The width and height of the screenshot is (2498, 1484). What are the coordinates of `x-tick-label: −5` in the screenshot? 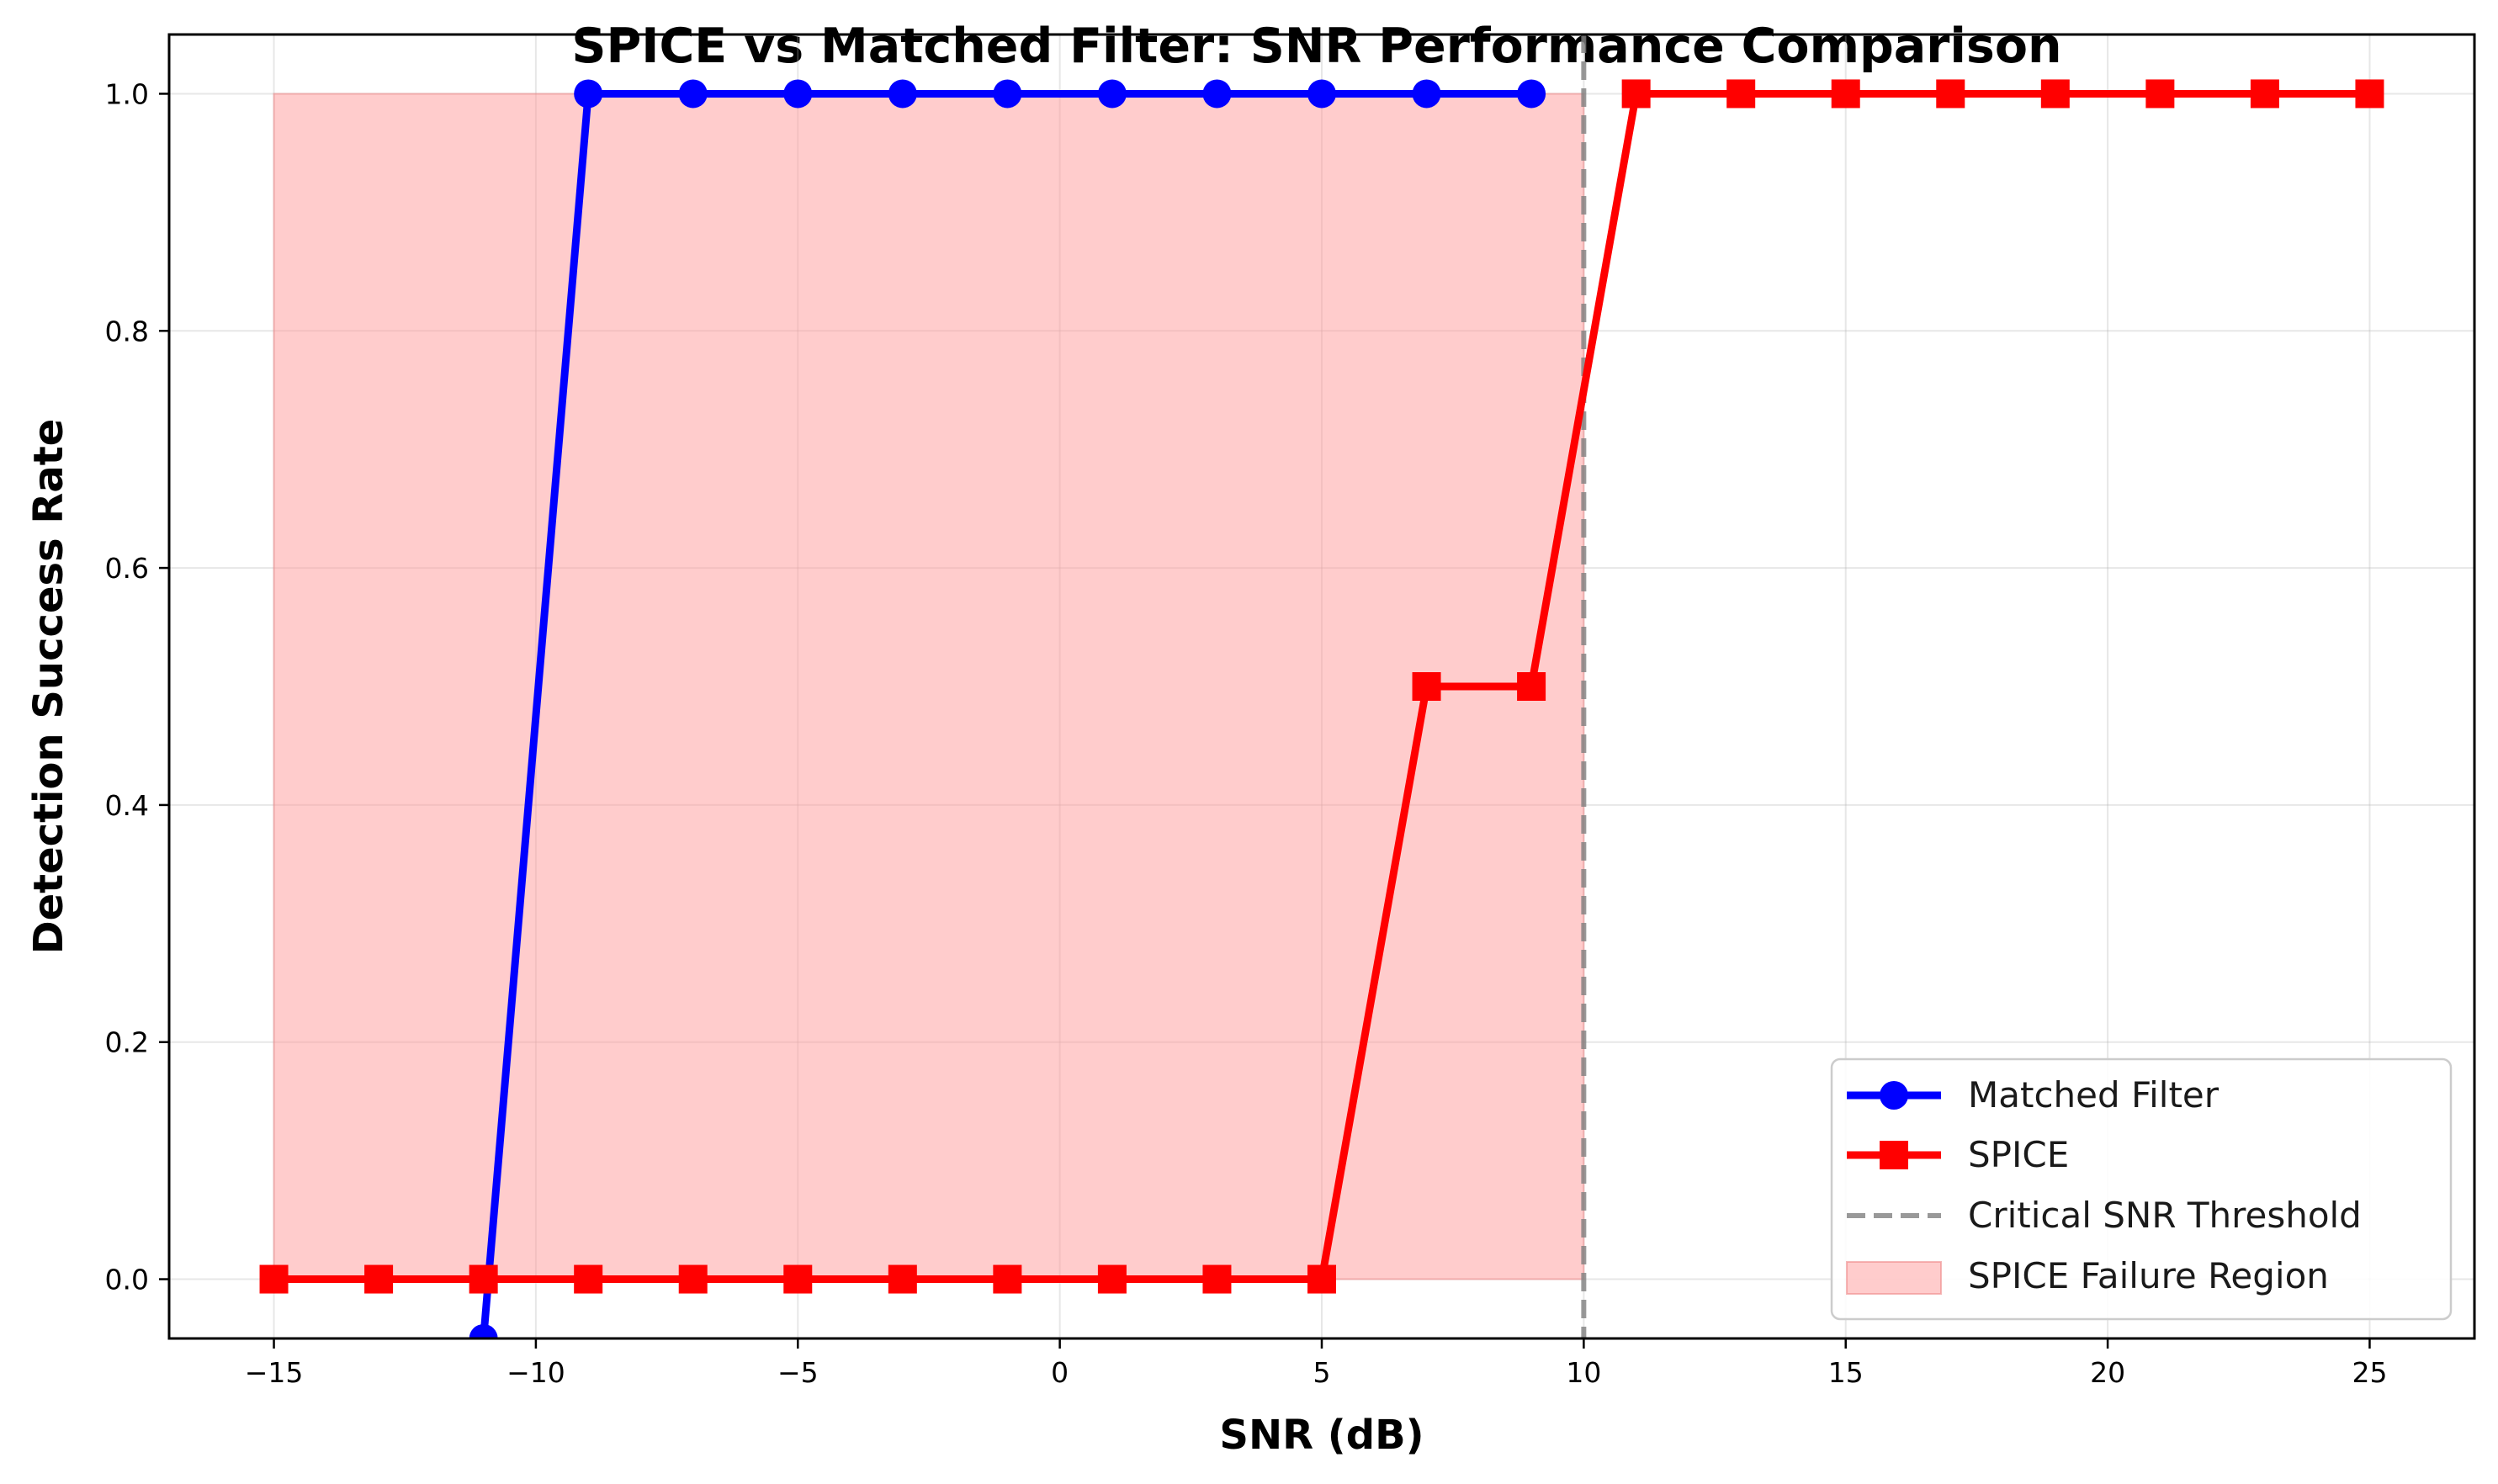 It's located at (798, 1372).